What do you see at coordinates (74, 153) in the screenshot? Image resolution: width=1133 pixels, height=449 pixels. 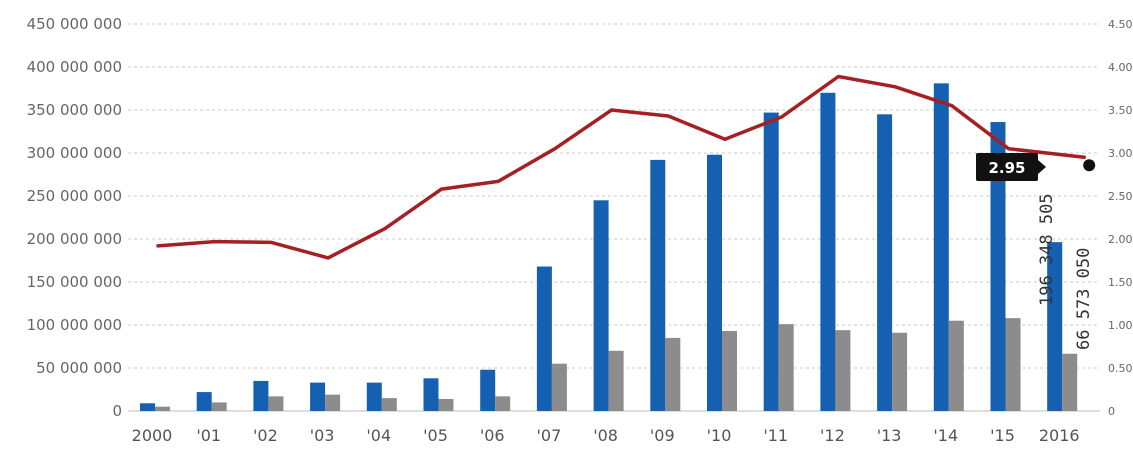 I see `y-tick-label: 300 000 000` at bounding box center [74, 153].